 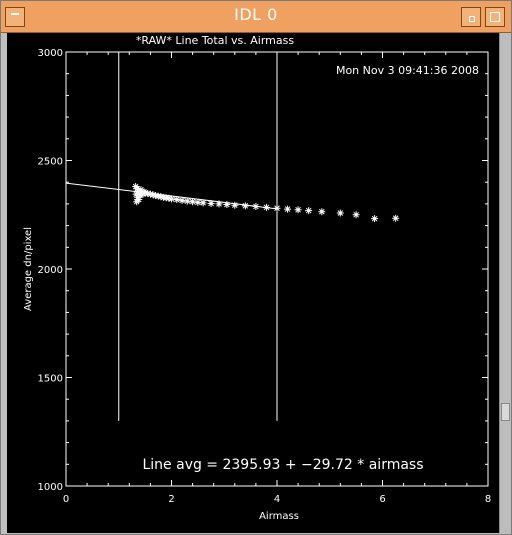 I want to click on x-tick-label: 2, so click(x=171, y=499).